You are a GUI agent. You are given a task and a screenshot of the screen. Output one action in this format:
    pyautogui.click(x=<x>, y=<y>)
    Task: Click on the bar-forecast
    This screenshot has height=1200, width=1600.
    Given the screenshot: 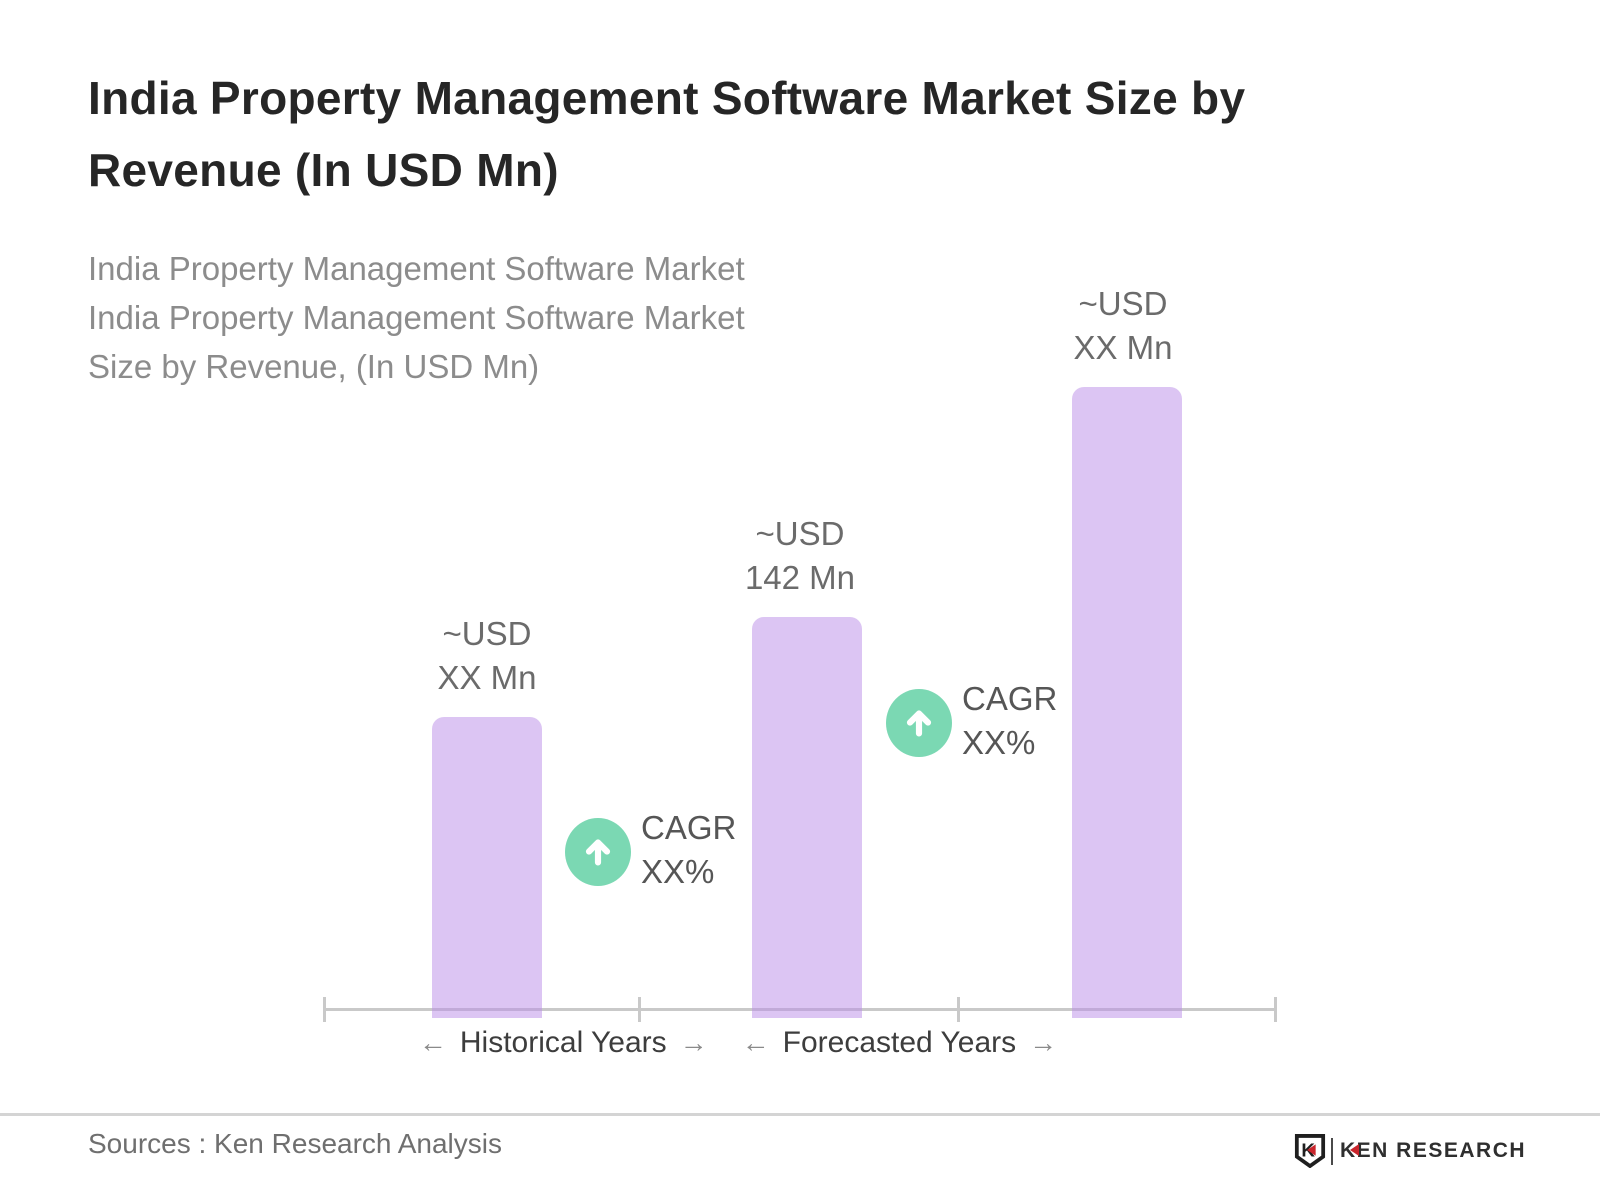 What is the action you would take?
    pyautogui.click(x=1127, y=702)
    